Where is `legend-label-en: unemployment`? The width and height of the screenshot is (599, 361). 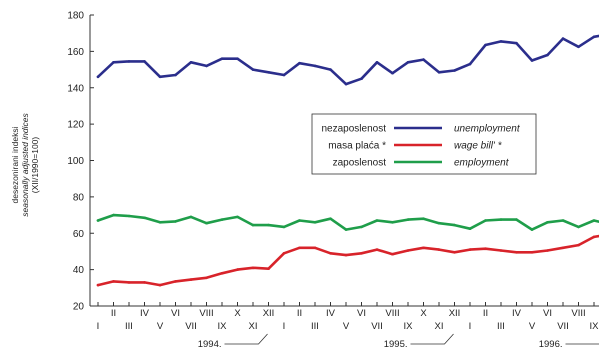 legend-label-en: unemployment is located at coordinates (487, 129).